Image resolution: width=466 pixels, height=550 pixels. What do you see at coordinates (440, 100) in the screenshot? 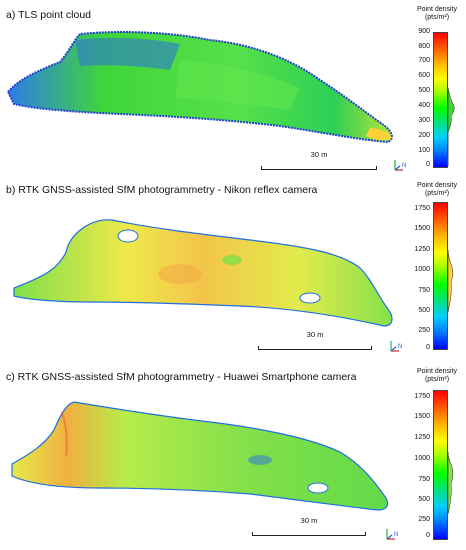
I see `panel-a-colorbar` at bounding box center [440, 100].